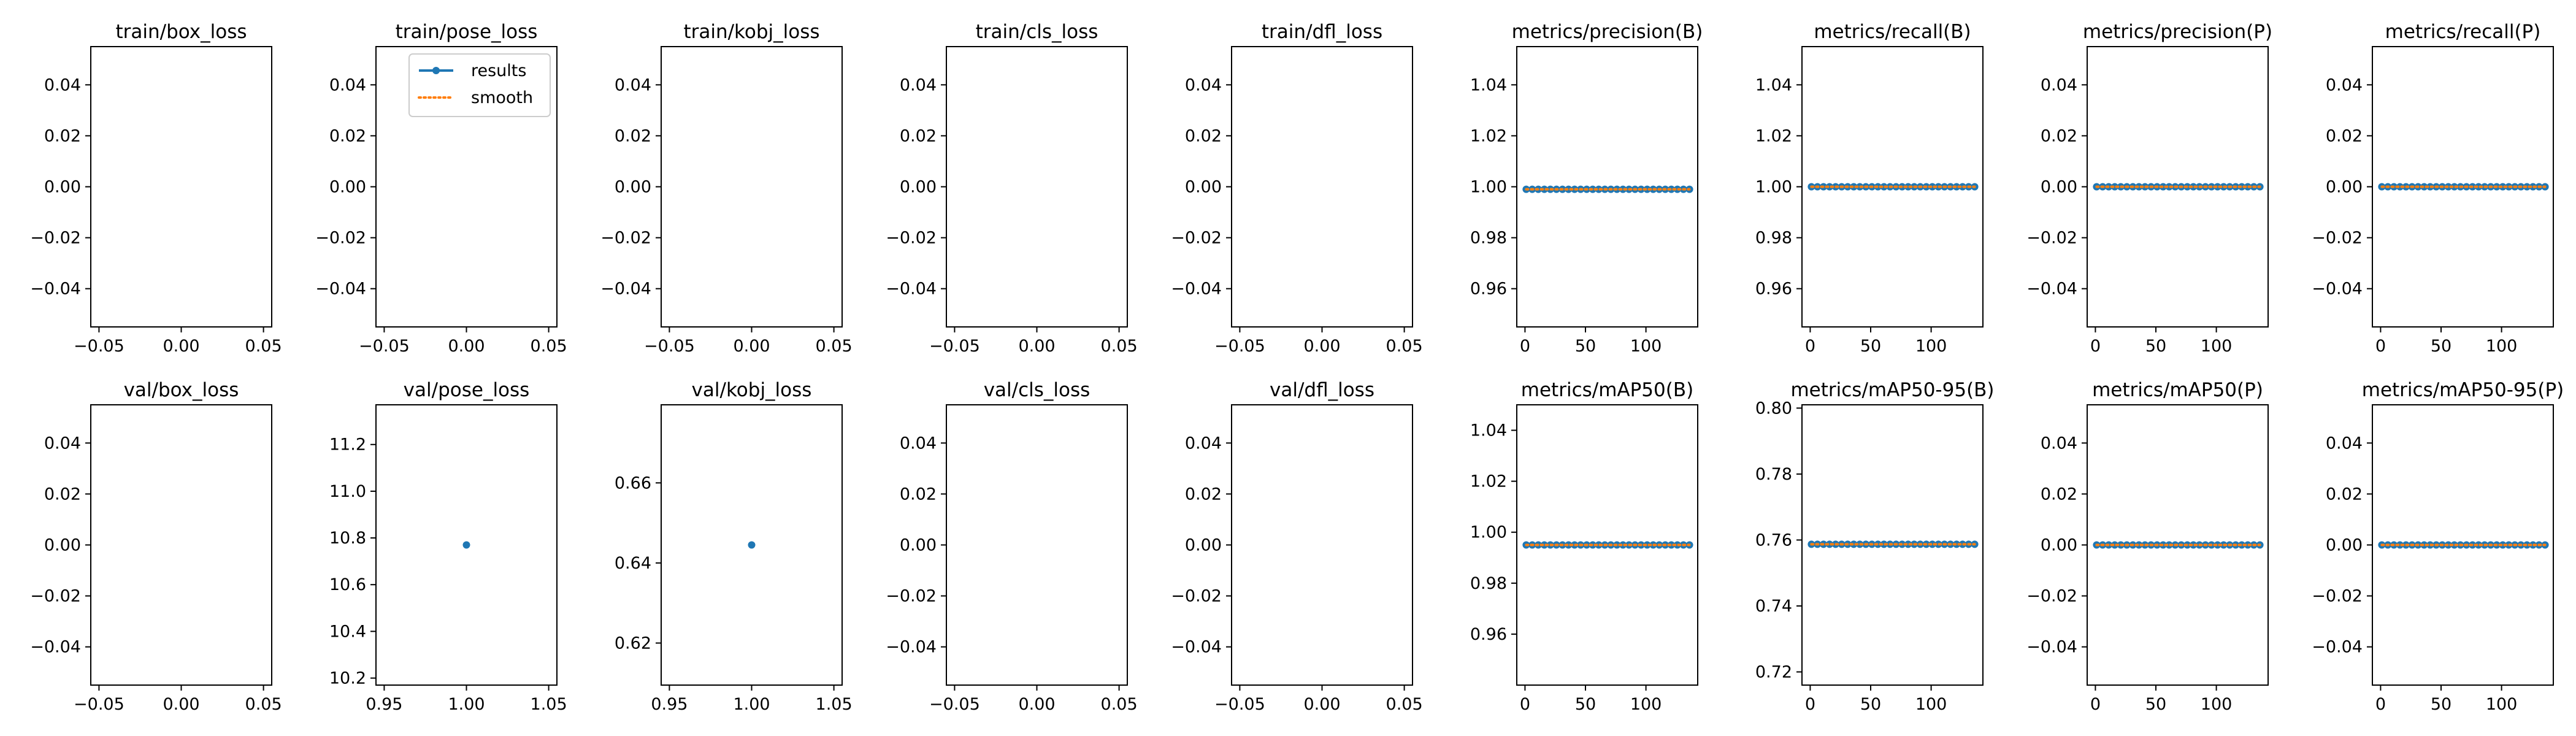  I want to click on subplot-title: train/box_loss, so click(181, 32).